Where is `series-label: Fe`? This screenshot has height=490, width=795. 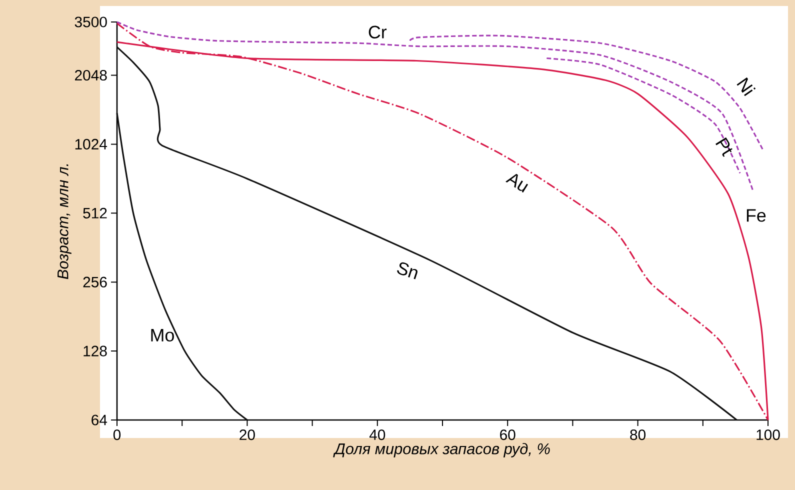 series-label: Fe is located at coordinates (756, 215).